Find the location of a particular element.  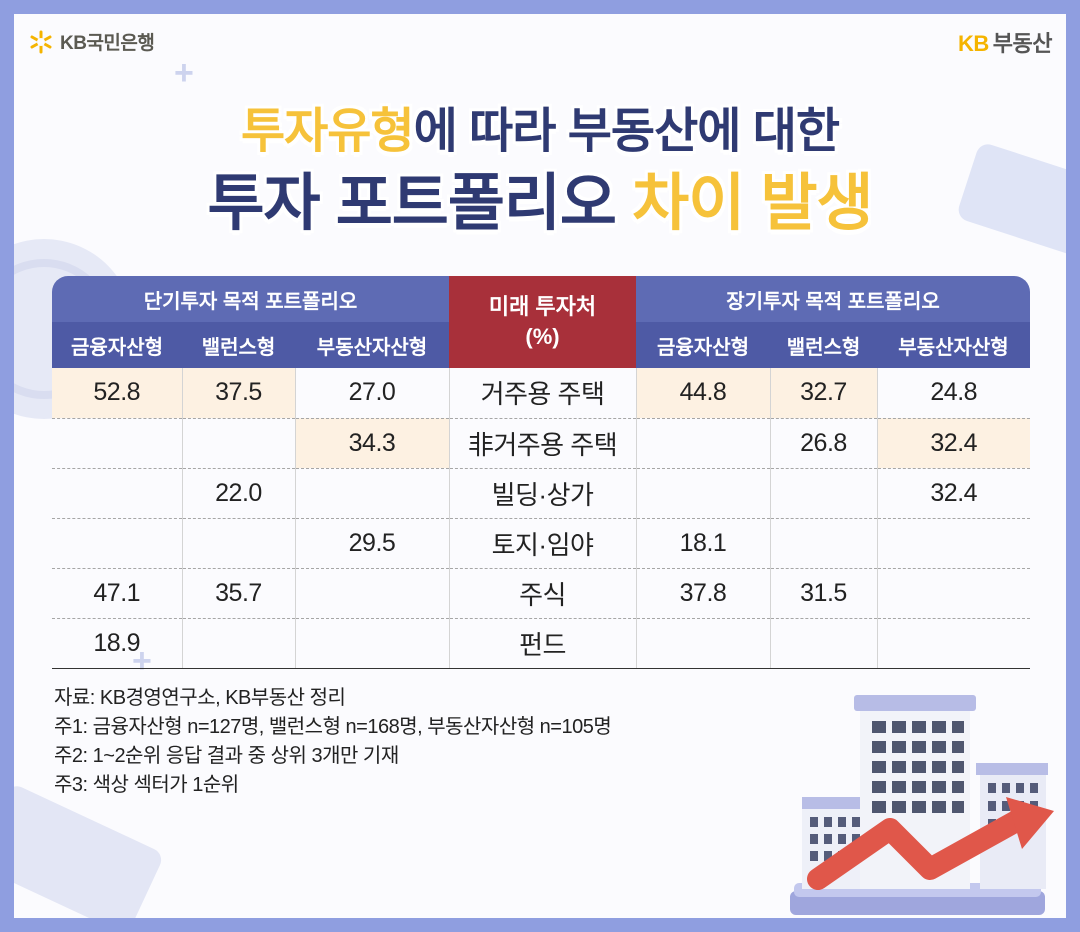

banknote-decoration-bottom is located at coordinates (90, 850).